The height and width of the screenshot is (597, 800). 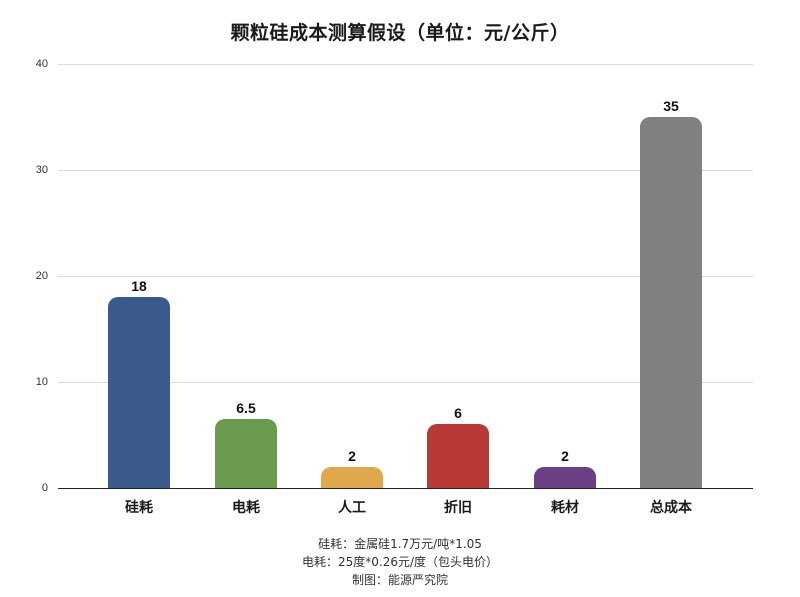 I want to click on bar-power-consumption, so click(x=246, y=453).